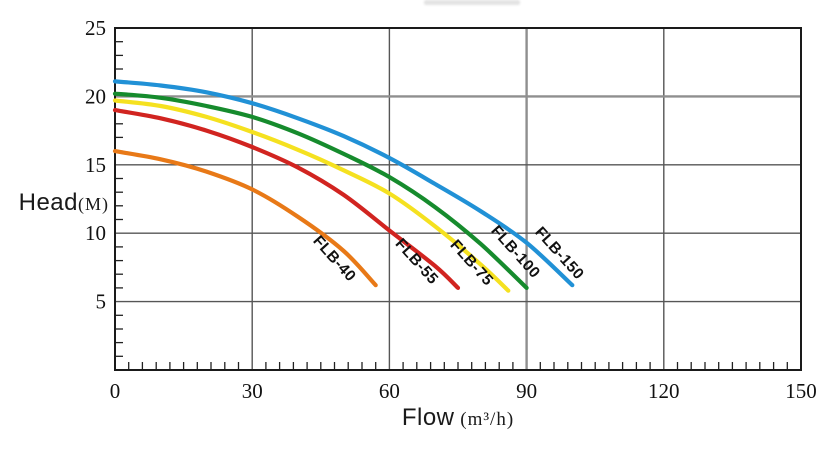 The image size is (839, 457). I want to click on y-axis-title: Head(M), so click(57, 203).